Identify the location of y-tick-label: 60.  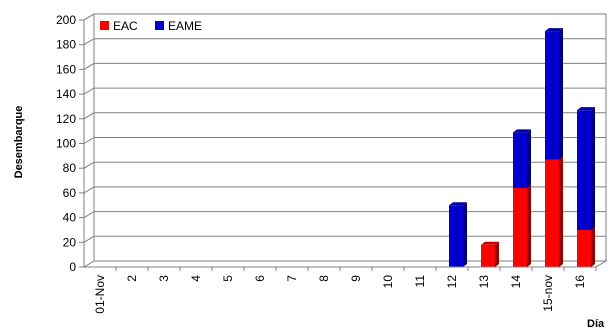
(70, 193).